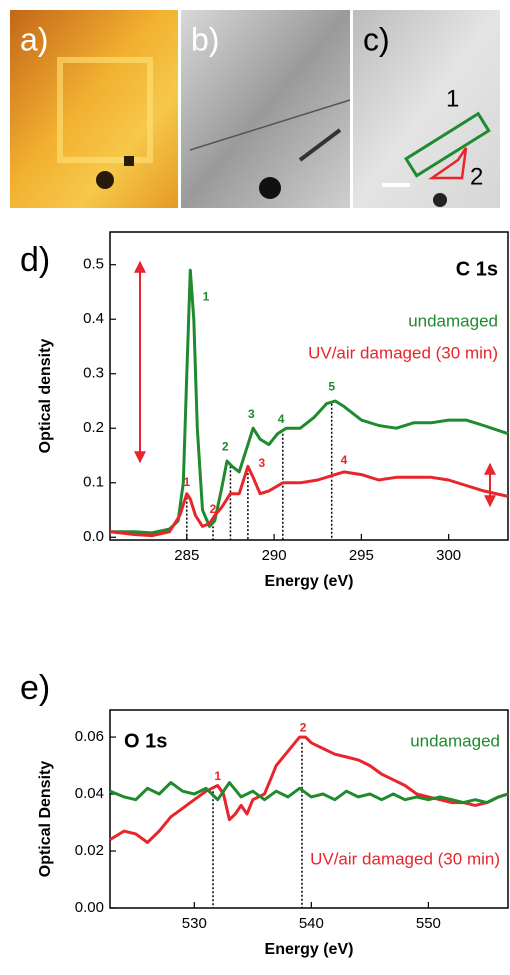  I want to click on x-tick-label: 295, so click(361, 555).